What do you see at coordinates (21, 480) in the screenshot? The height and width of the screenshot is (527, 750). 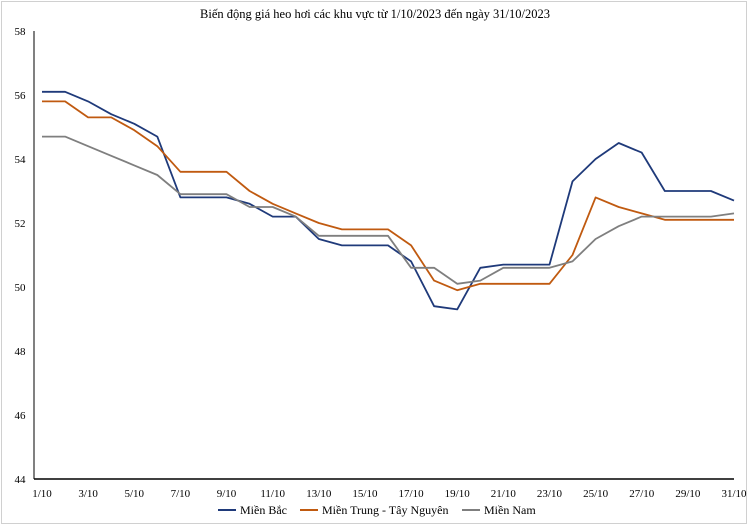 I see `y-tick-label: 44` at bounding box center [21, 480].